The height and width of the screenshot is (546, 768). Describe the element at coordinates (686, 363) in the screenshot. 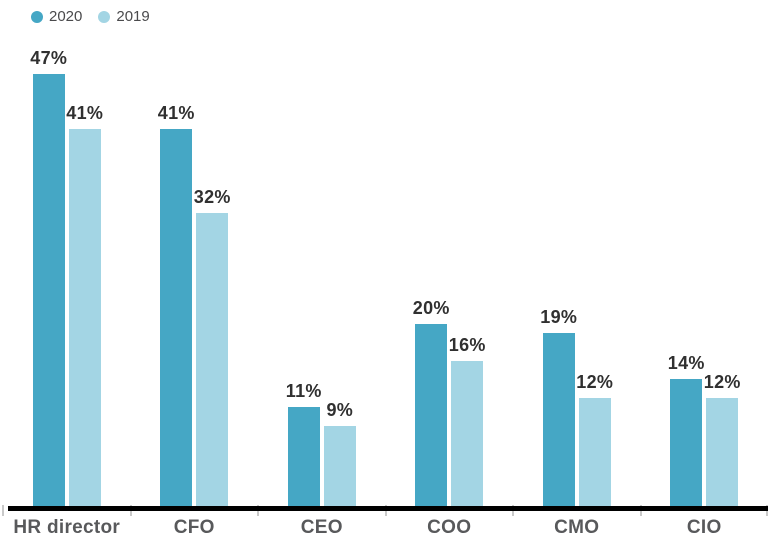

I see `value-label-2020-cio: 14%` at that location.